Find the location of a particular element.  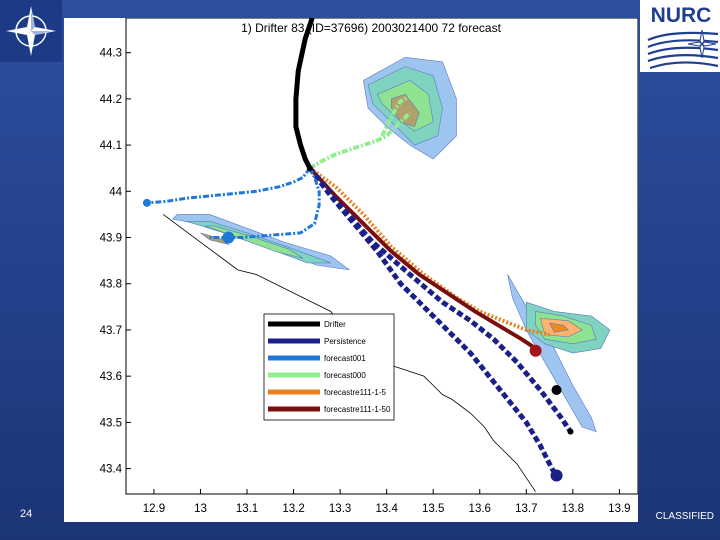

x-tick-label-9: 13.8 is located at coordinates (573, 509).